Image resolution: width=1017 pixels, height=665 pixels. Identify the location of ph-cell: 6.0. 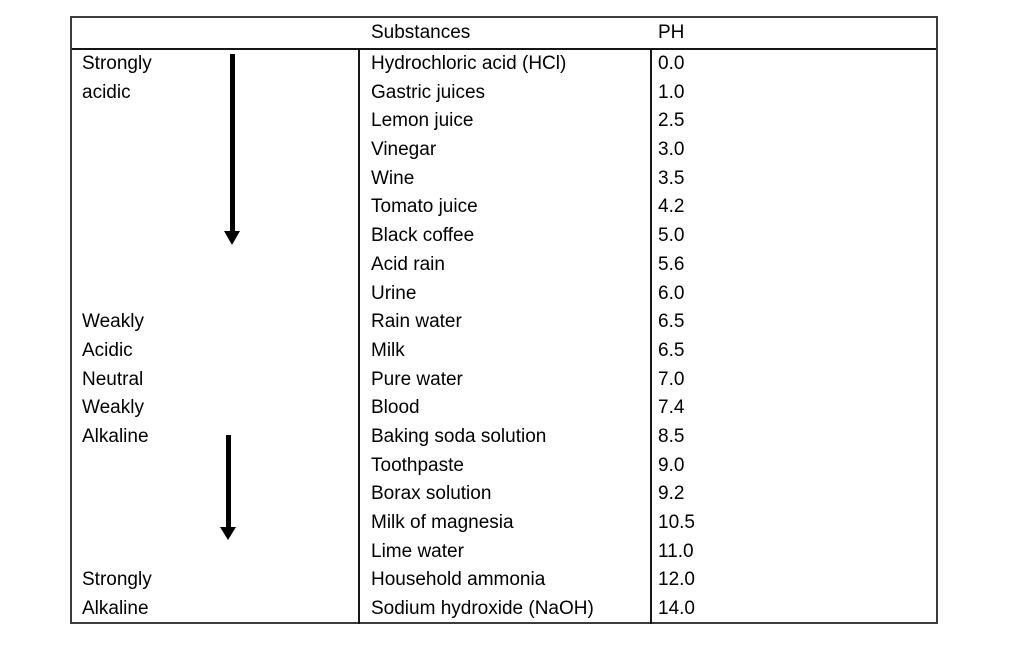
(793, 294).